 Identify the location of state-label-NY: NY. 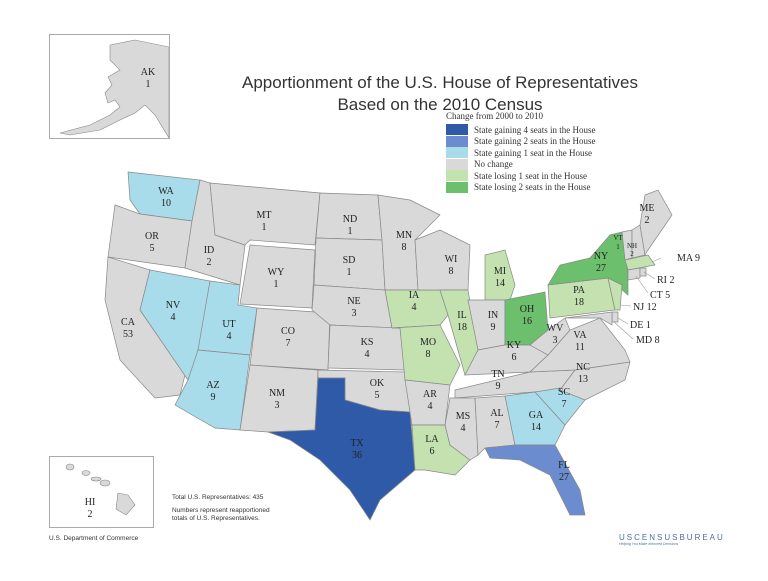
(601, 256).